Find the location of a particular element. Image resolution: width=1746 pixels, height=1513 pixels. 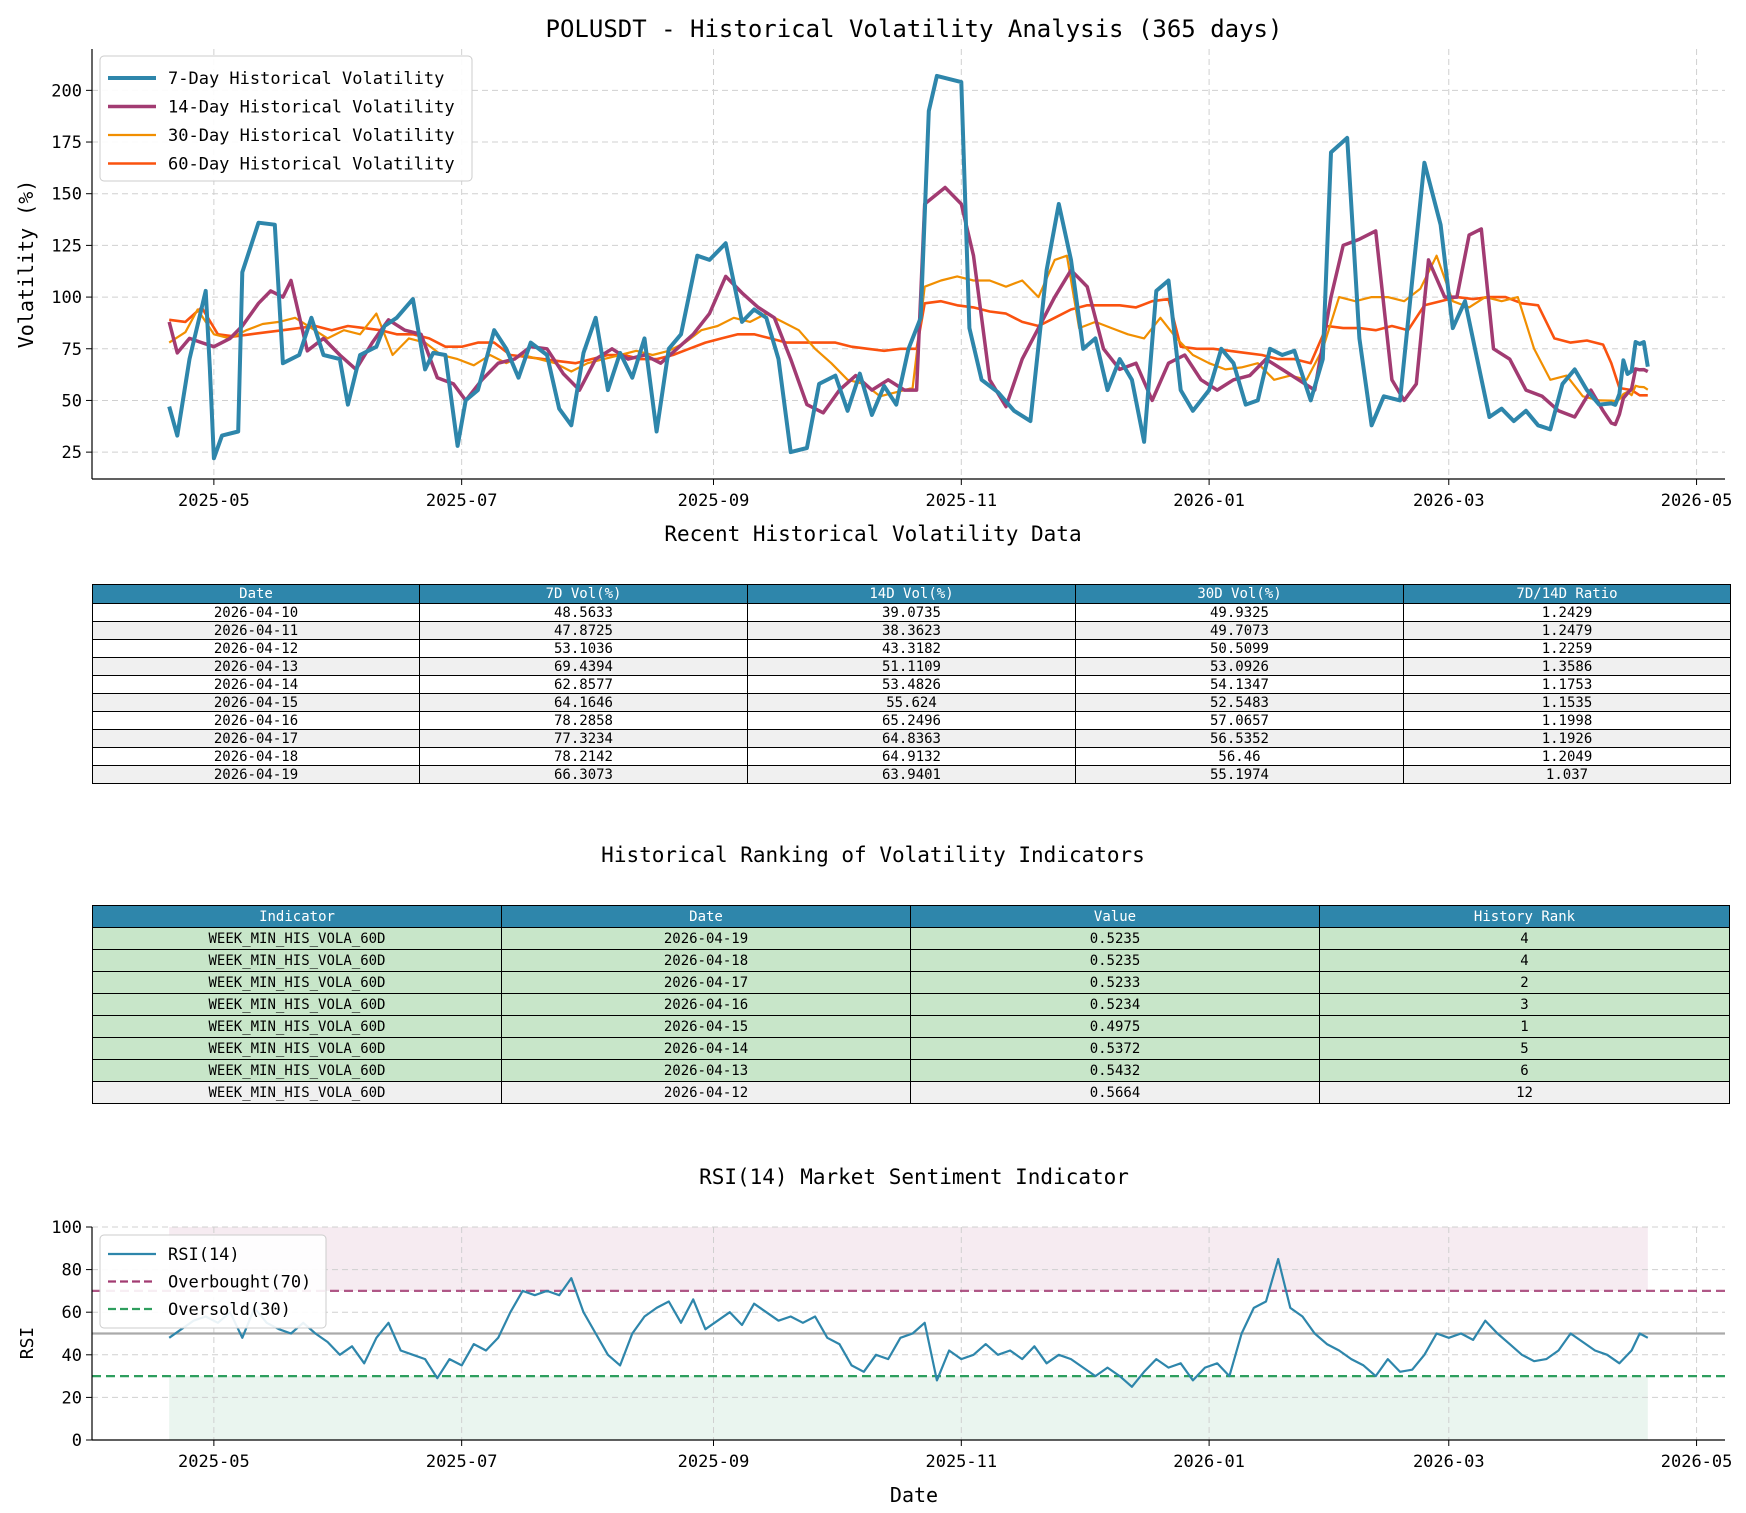

rsi-x-tick-label: 2026-01 is located at coordinates (1209, 1462).